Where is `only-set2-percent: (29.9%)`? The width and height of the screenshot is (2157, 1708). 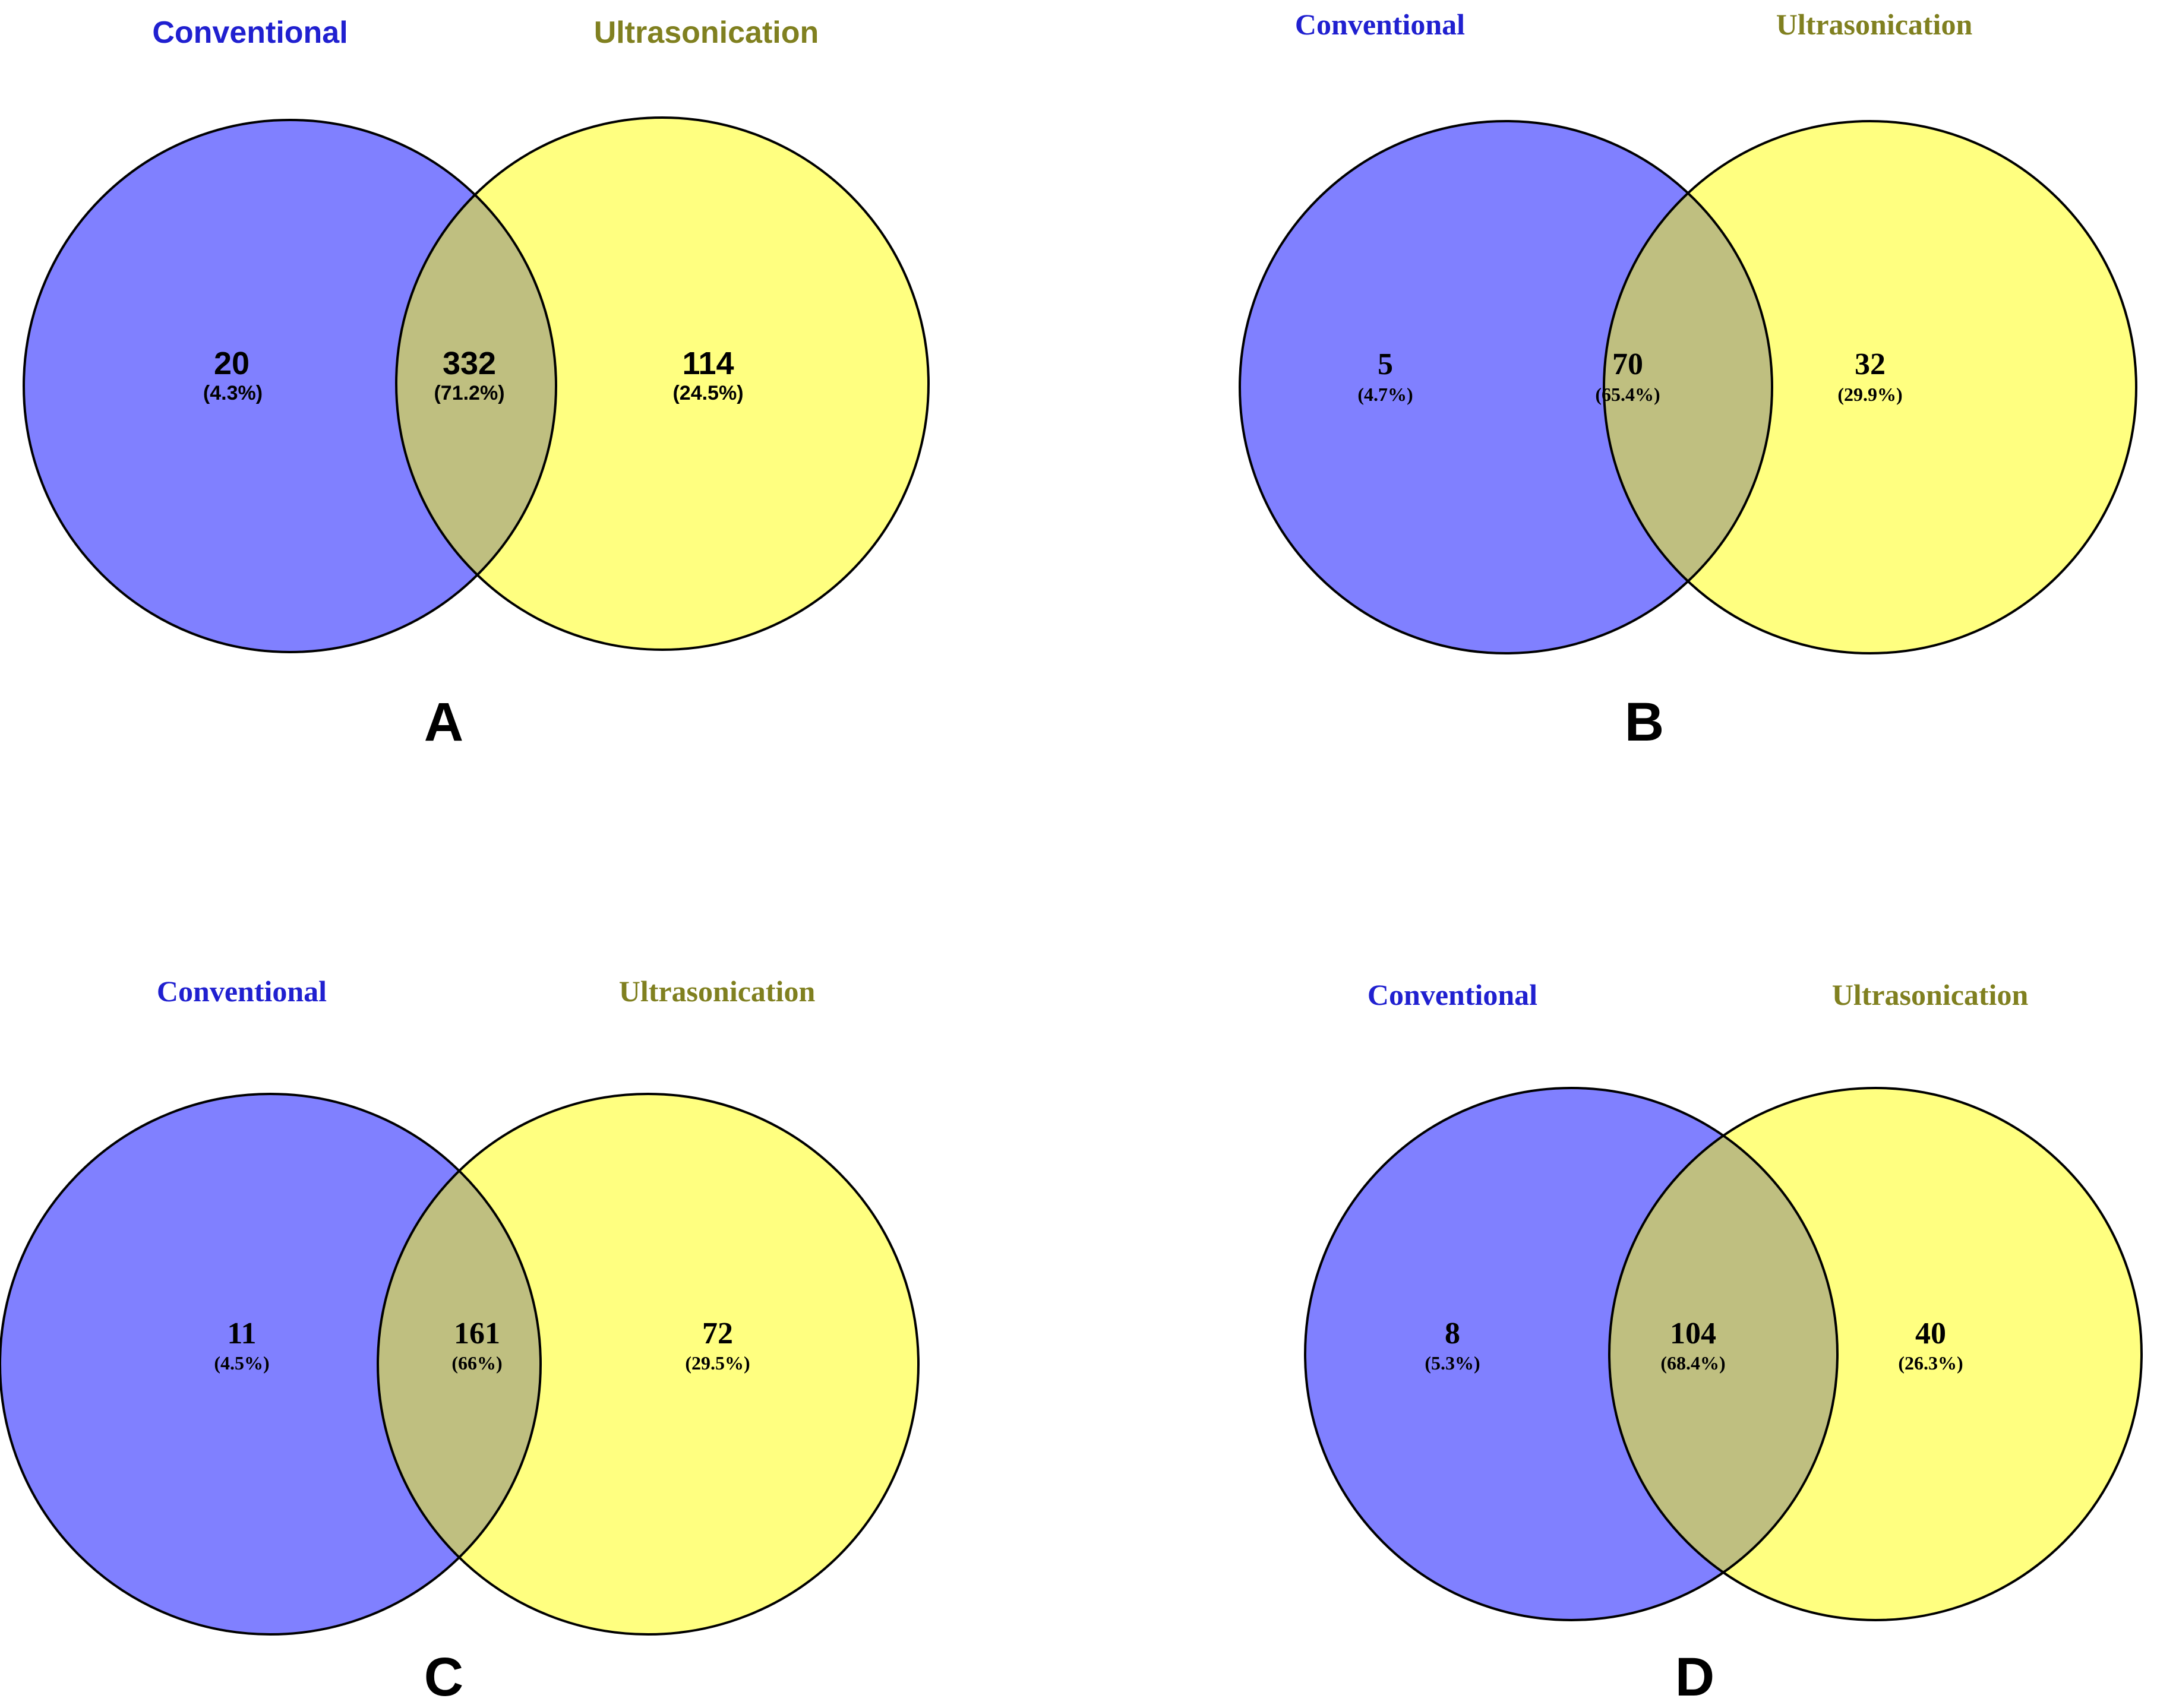 only-set2-percent: (29.9%) is located at coordinates (1870, 394).